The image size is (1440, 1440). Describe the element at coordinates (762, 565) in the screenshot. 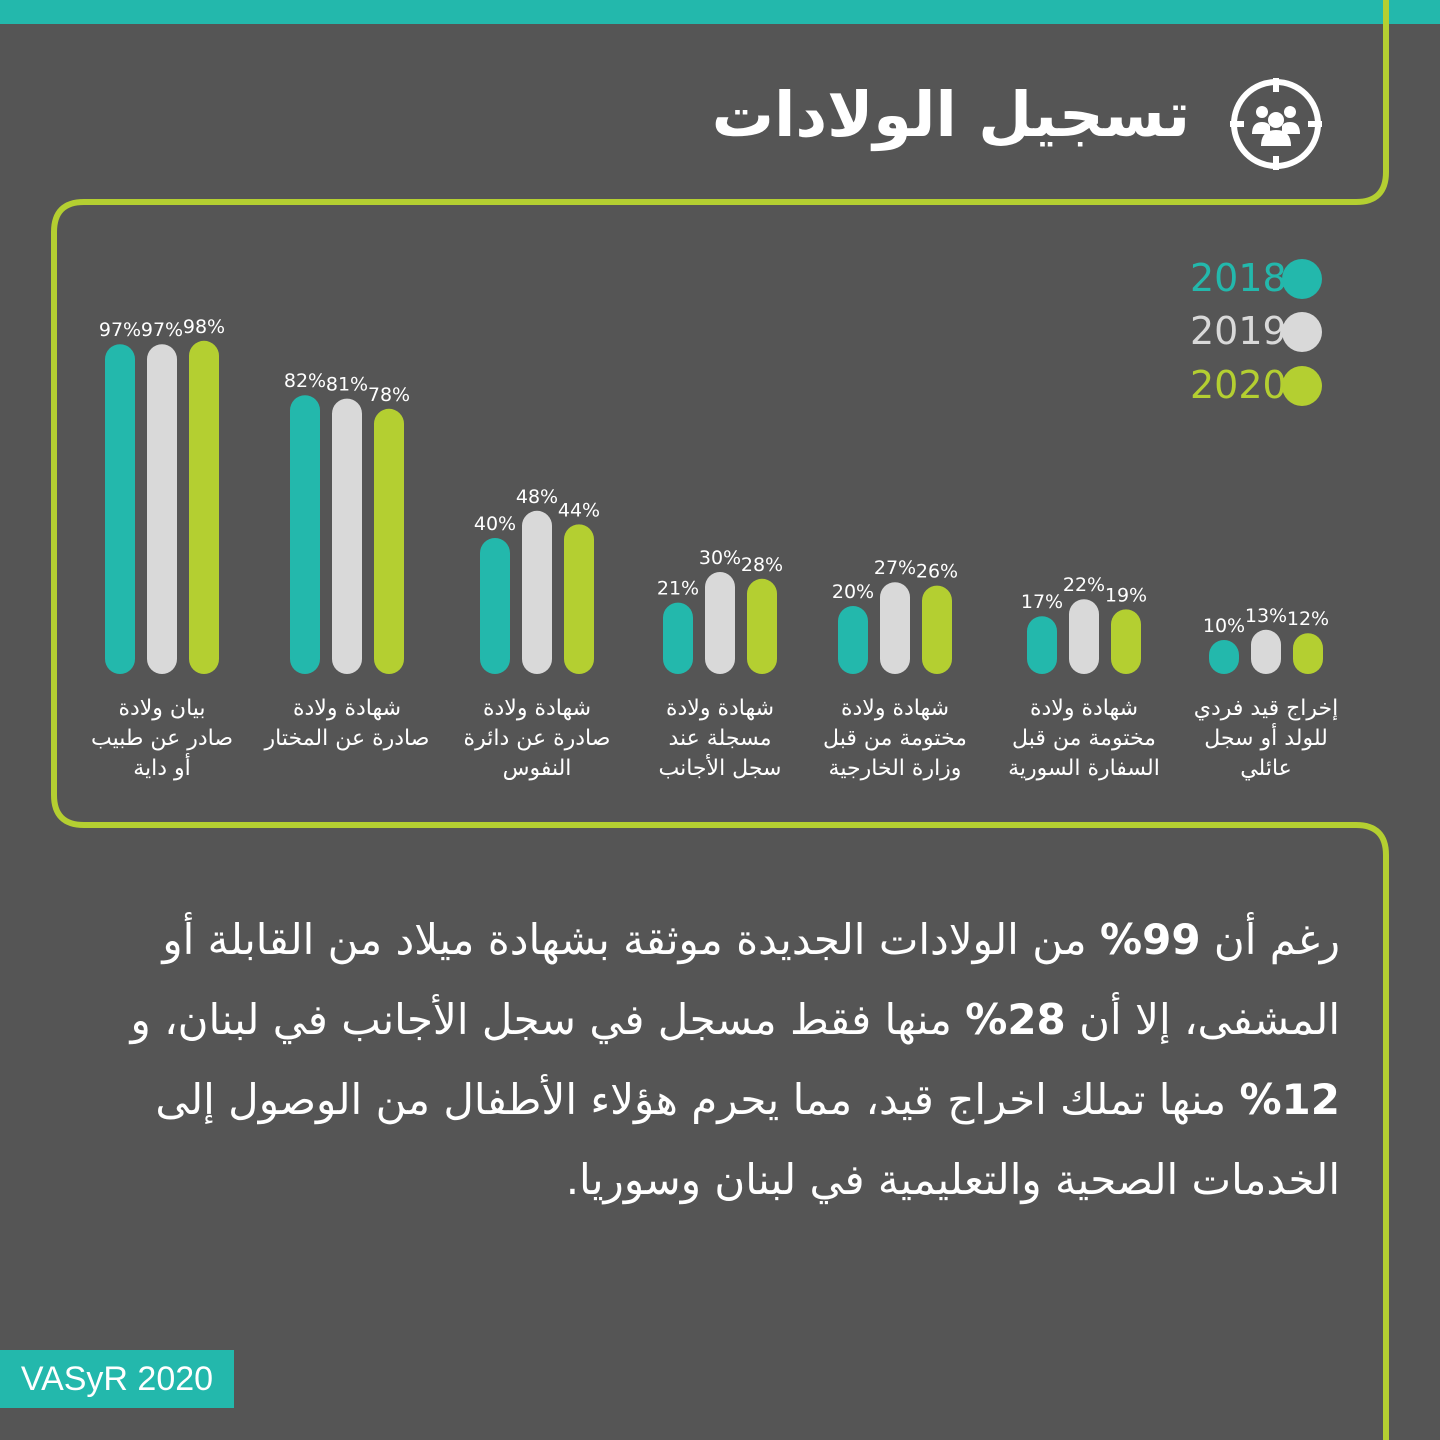

I see `value-label-2020-cat-4: 28%` at that location.